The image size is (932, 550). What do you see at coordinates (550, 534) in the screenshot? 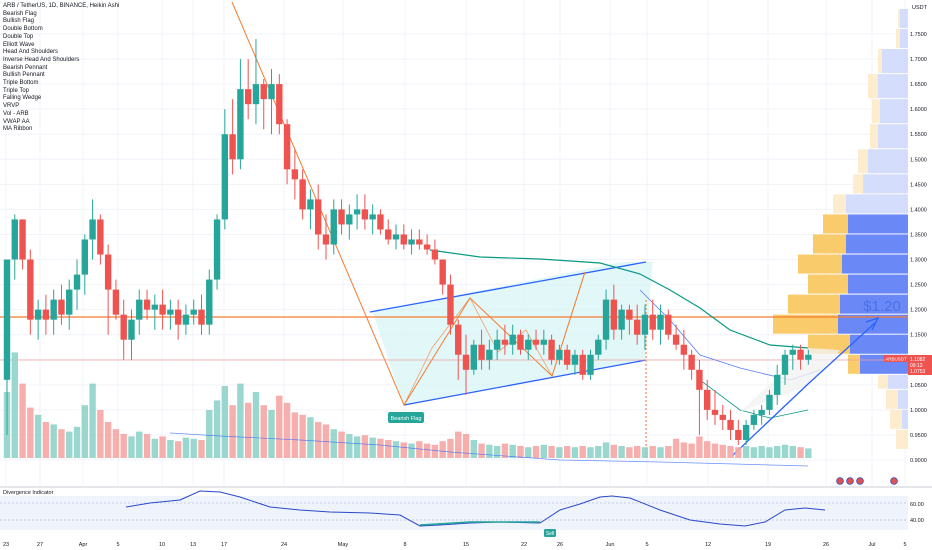
I see `sell-label: Sell` at bounding box center [550, 534].